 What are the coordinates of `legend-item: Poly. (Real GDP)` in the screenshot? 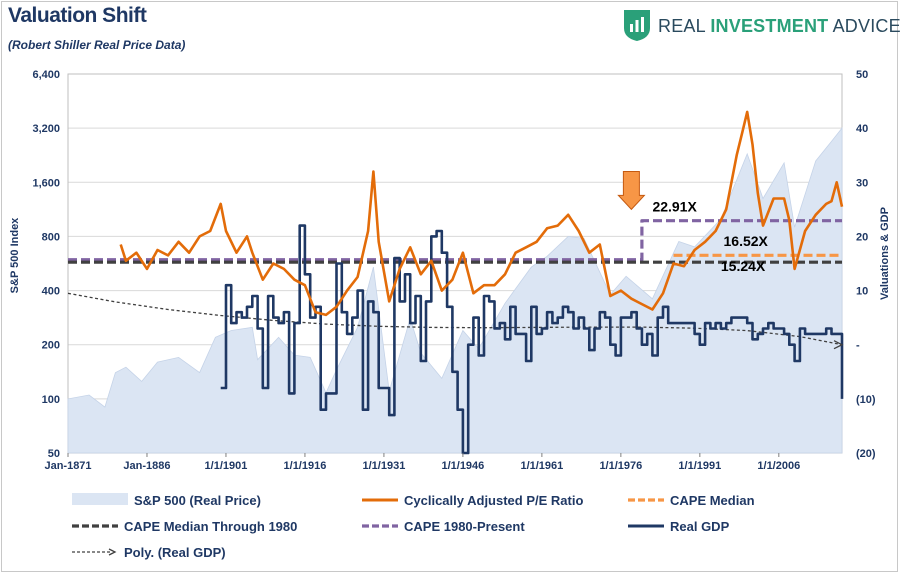 It's located at (149, 552).